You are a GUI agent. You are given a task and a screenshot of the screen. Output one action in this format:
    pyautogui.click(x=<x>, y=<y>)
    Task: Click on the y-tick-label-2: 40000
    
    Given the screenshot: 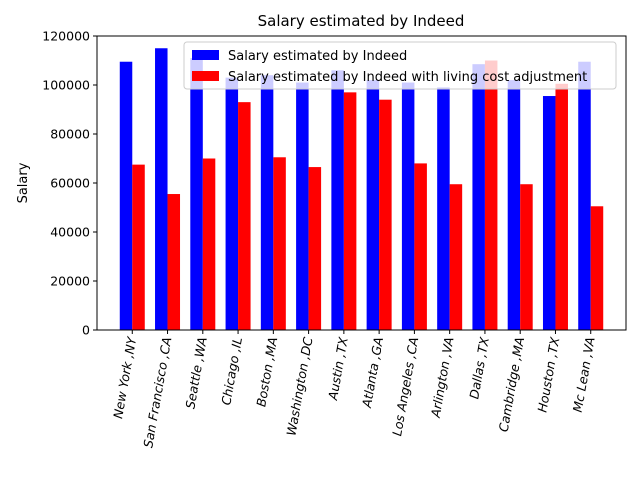 What is the action you would take?
    pyautogui.click(x=70, y=232)
    